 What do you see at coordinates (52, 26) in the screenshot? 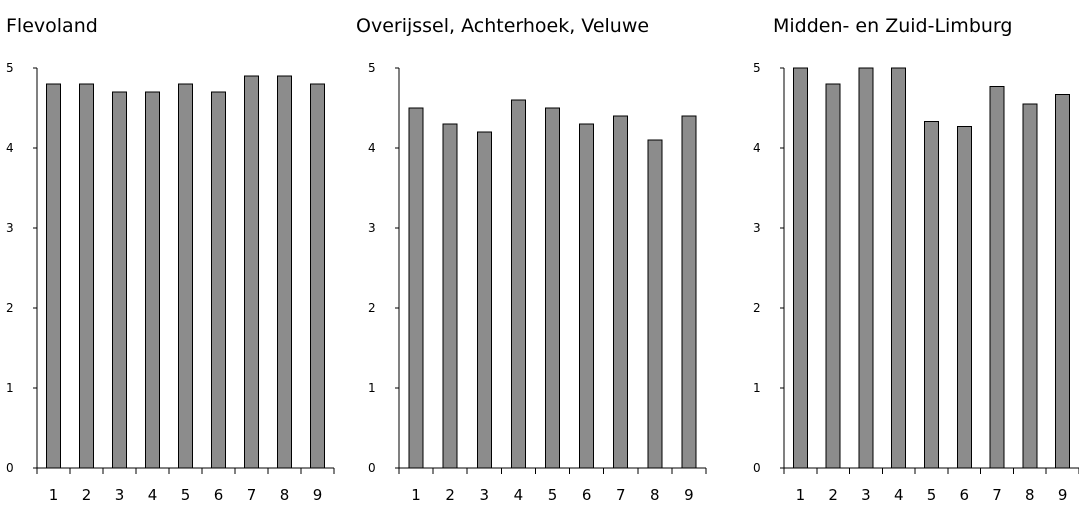
I see `chart-title: Flevoland` at bounding box center [52, 26].